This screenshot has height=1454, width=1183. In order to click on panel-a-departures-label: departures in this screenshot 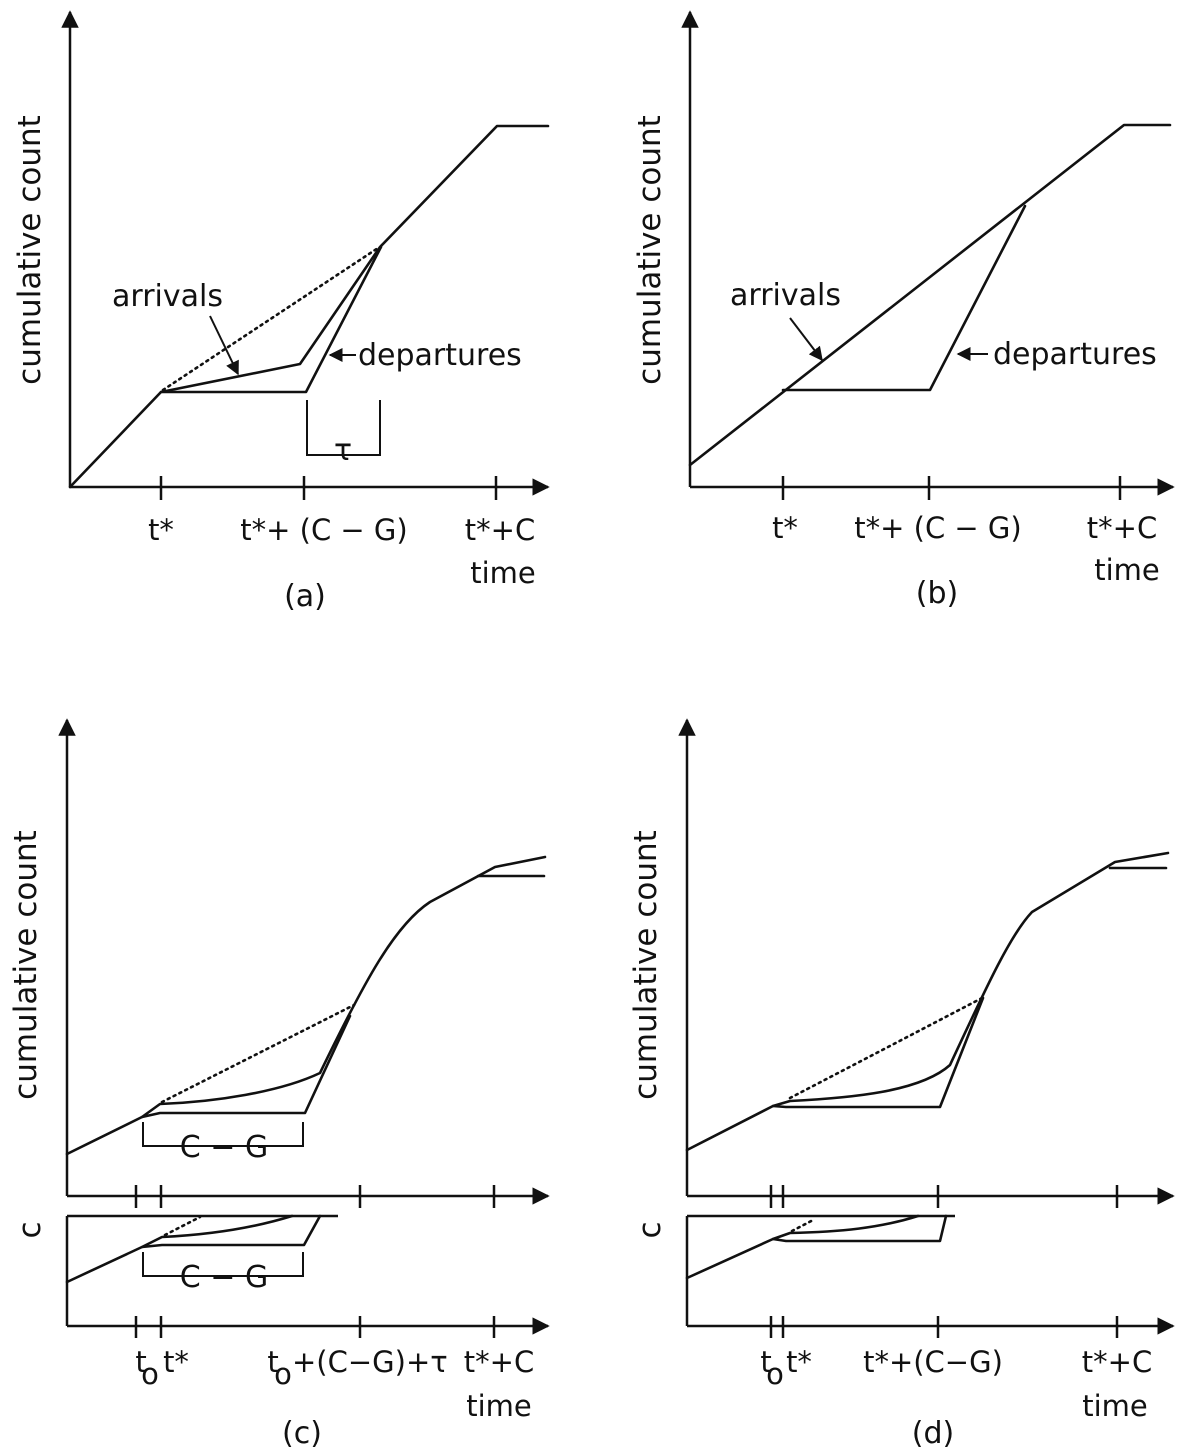, I will do `click(440, 355)`.